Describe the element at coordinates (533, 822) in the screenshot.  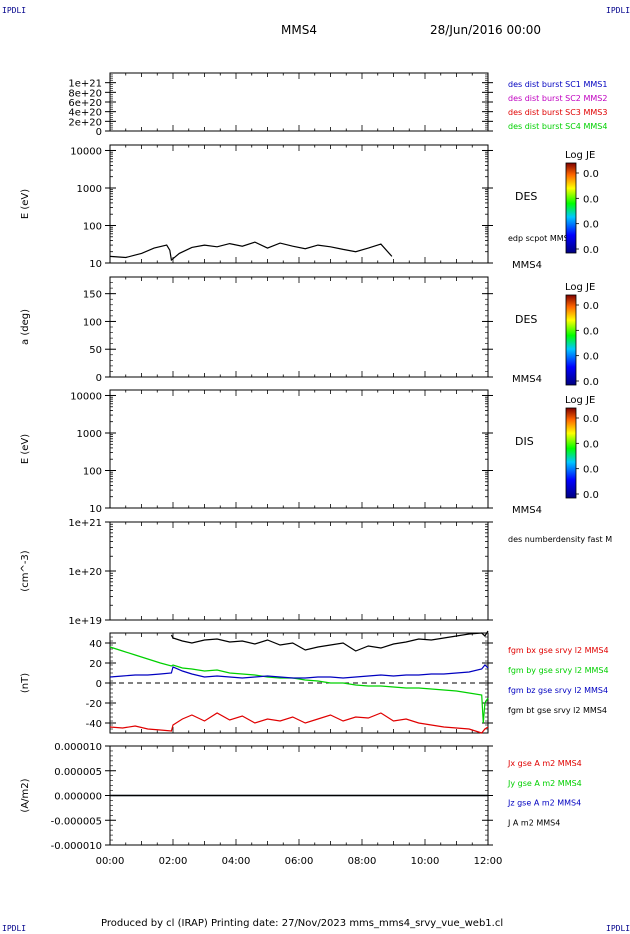
I see `legend-entry: J A m2 MMS4` at that location.